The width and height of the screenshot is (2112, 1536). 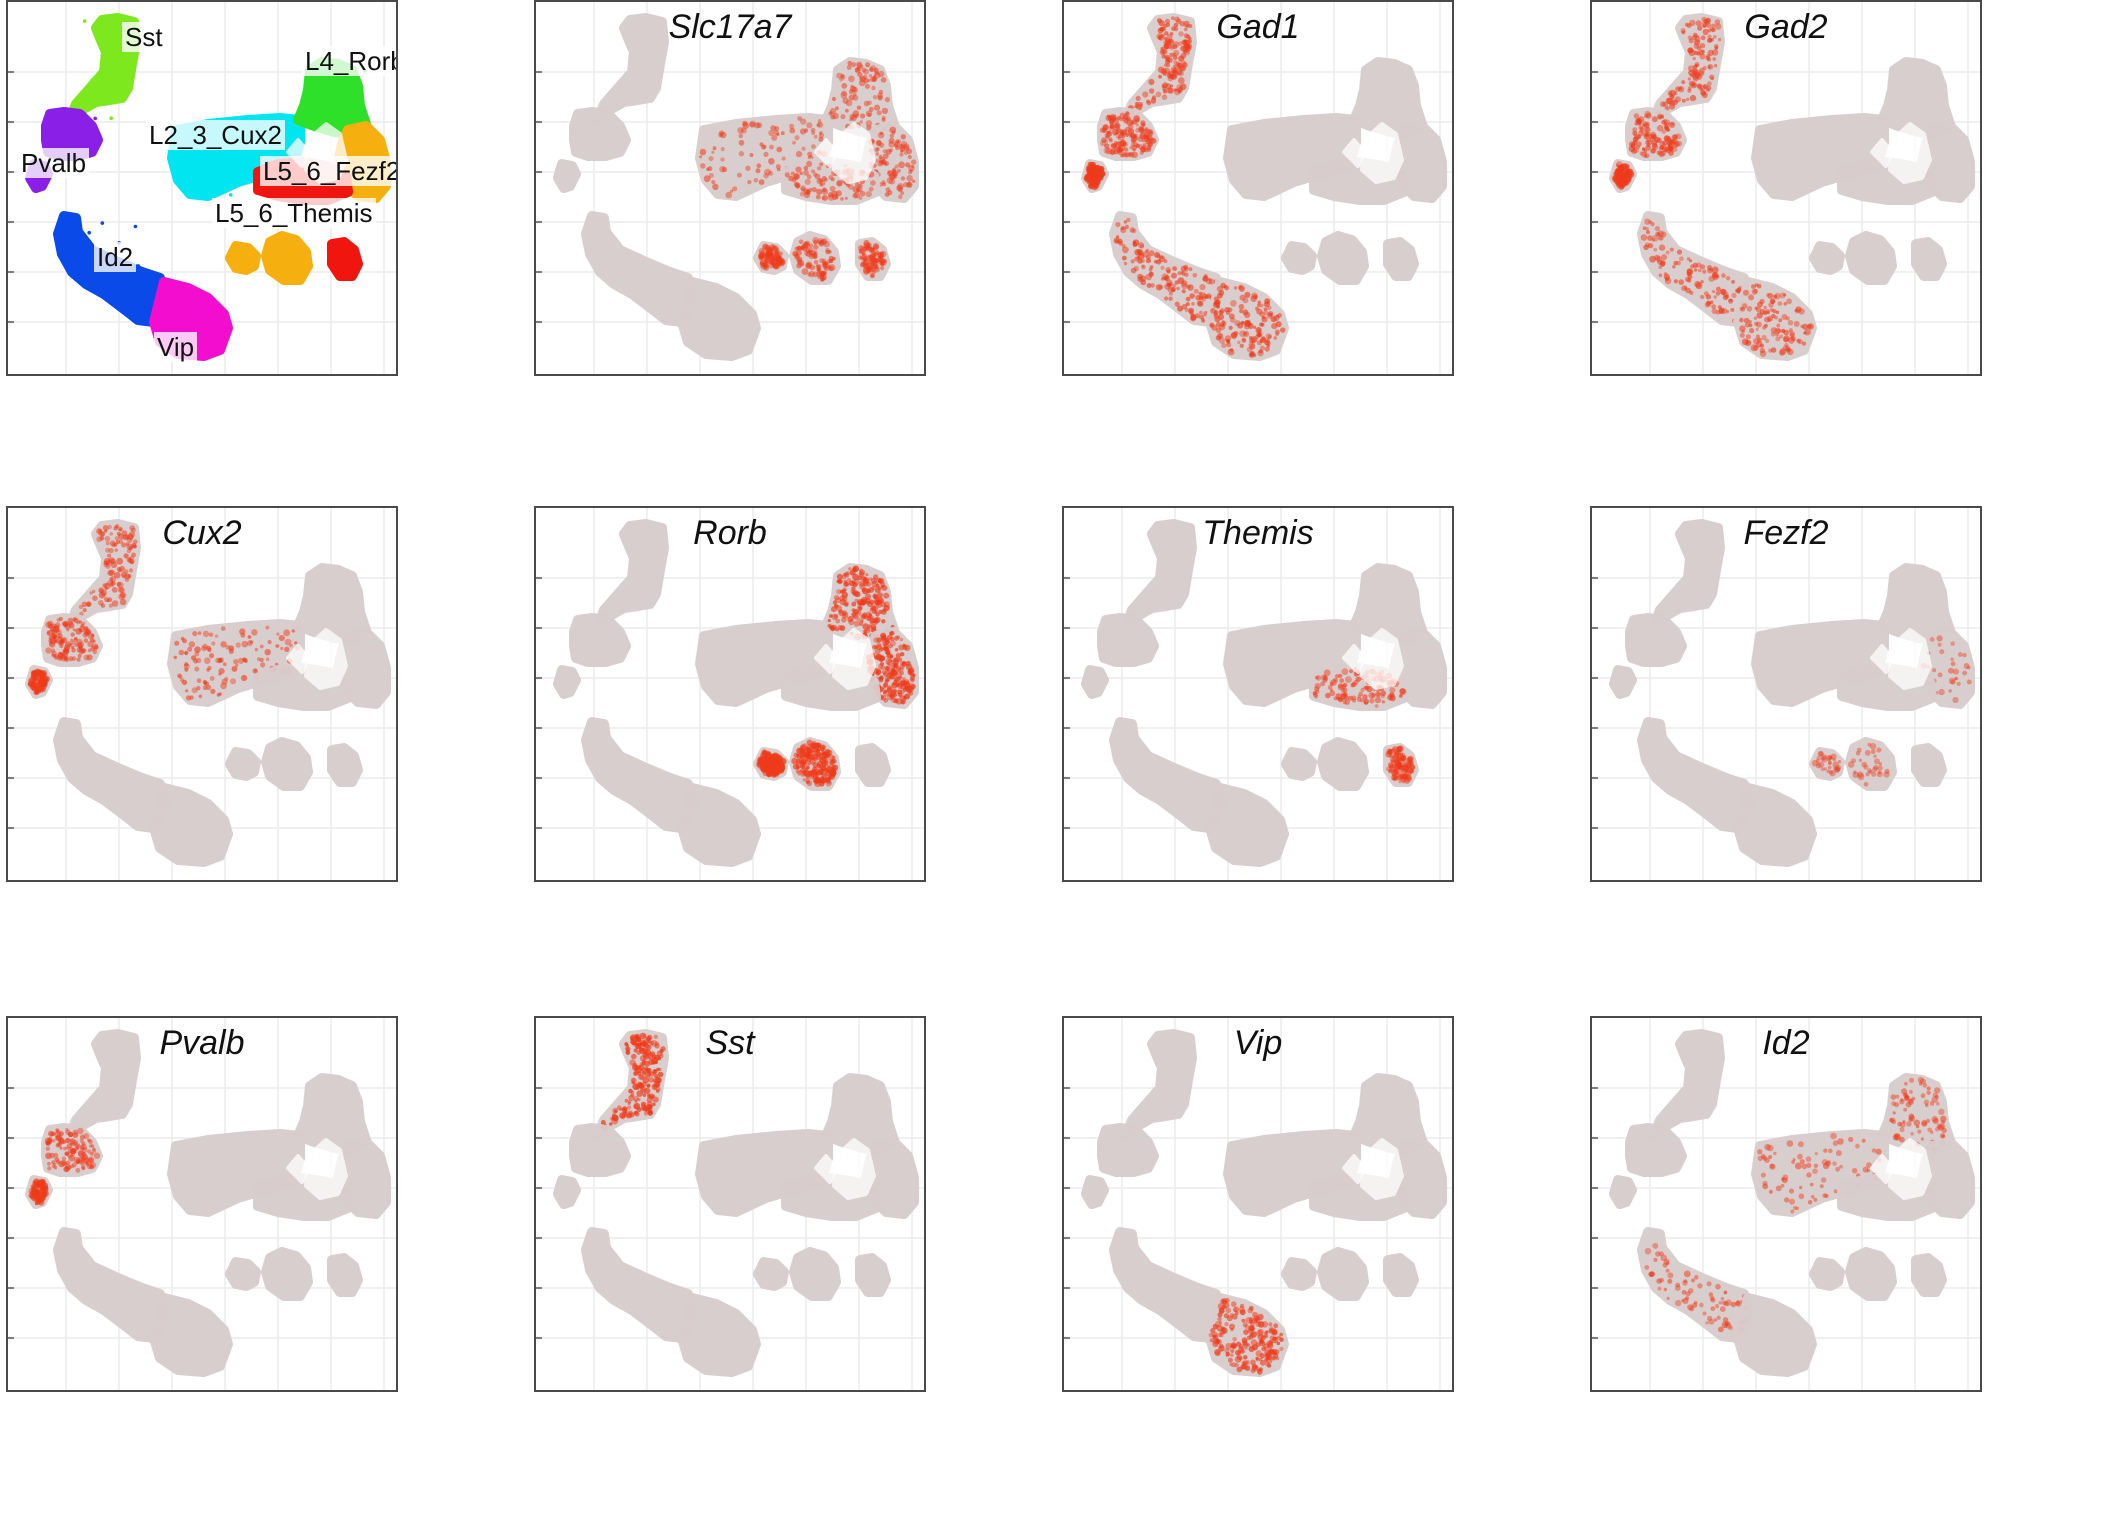 What do you see at coordinates (298, 659) in the screenshot?
I see `sparse-cell-region` at bounding box center [298, 659].